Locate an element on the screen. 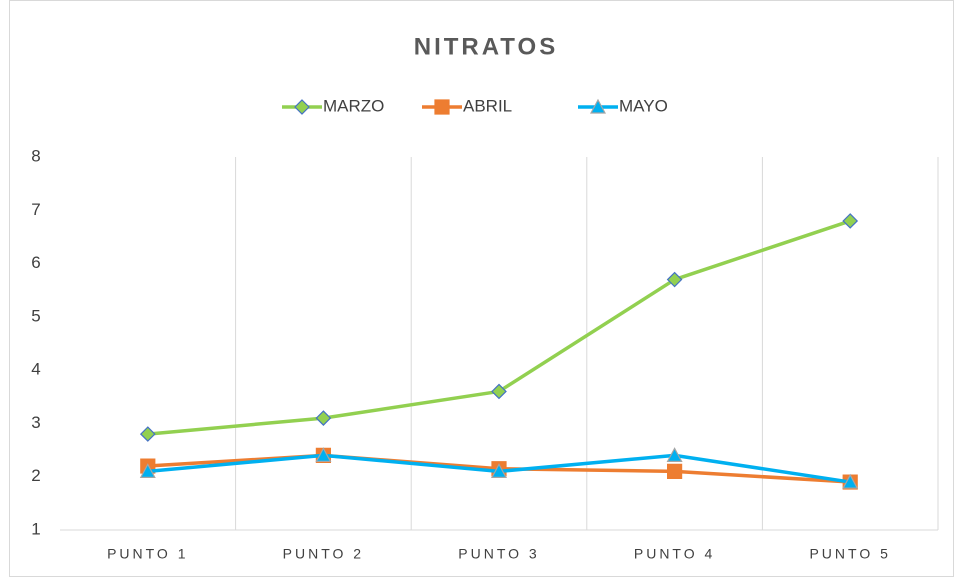 The width and height of the screenshot is (955, 578). y-tick-label: 7 is located at coordinates (35, 209).